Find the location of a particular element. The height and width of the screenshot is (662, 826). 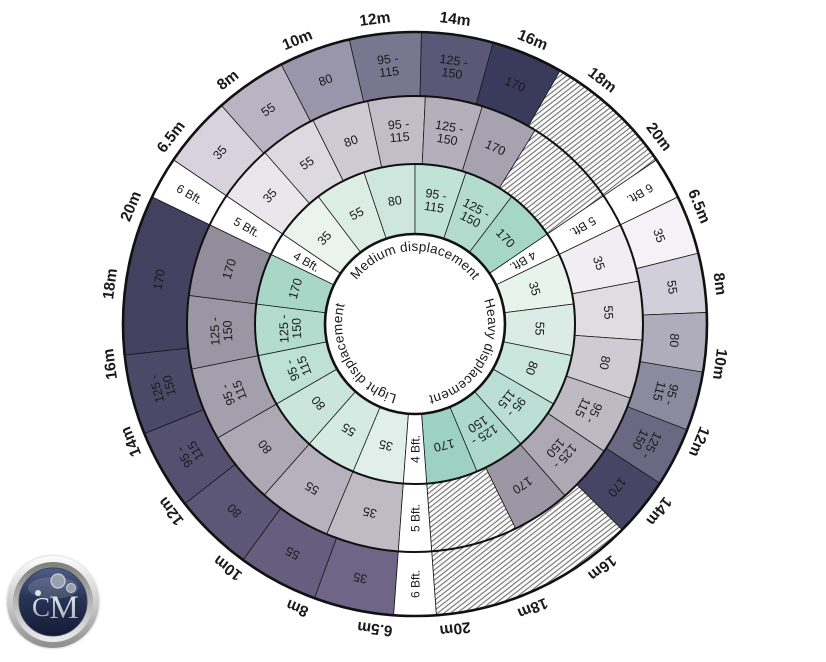

wind-label-2-5Bft: 5 Bft. is located at coordinates (415, 518).